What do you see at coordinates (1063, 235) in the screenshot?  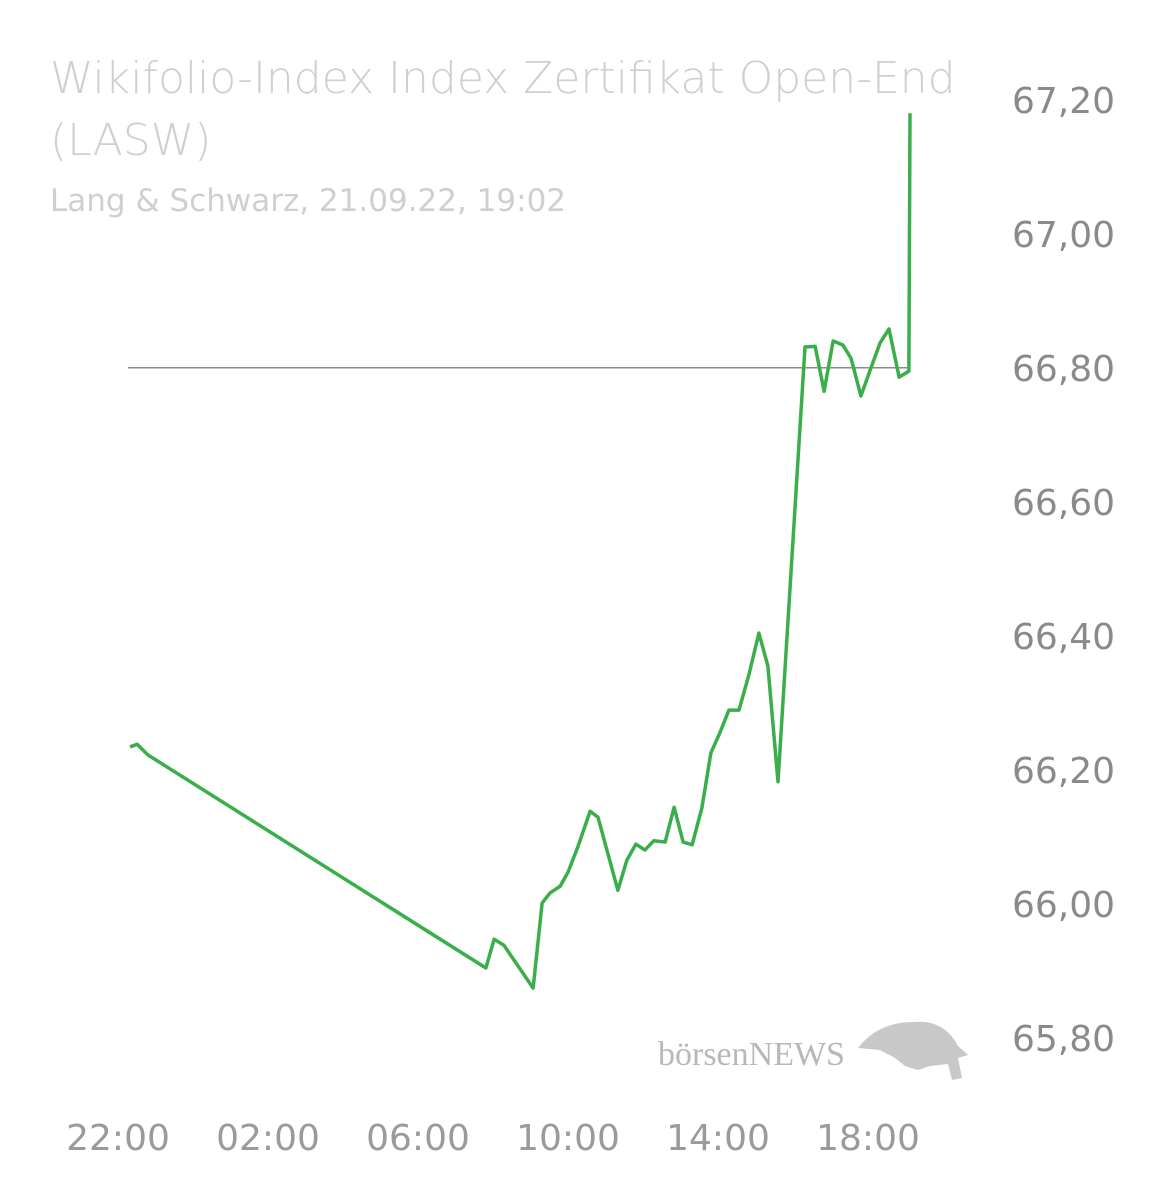 I see `y-tick-label: 67,00` at bounding box center [1063, 235].